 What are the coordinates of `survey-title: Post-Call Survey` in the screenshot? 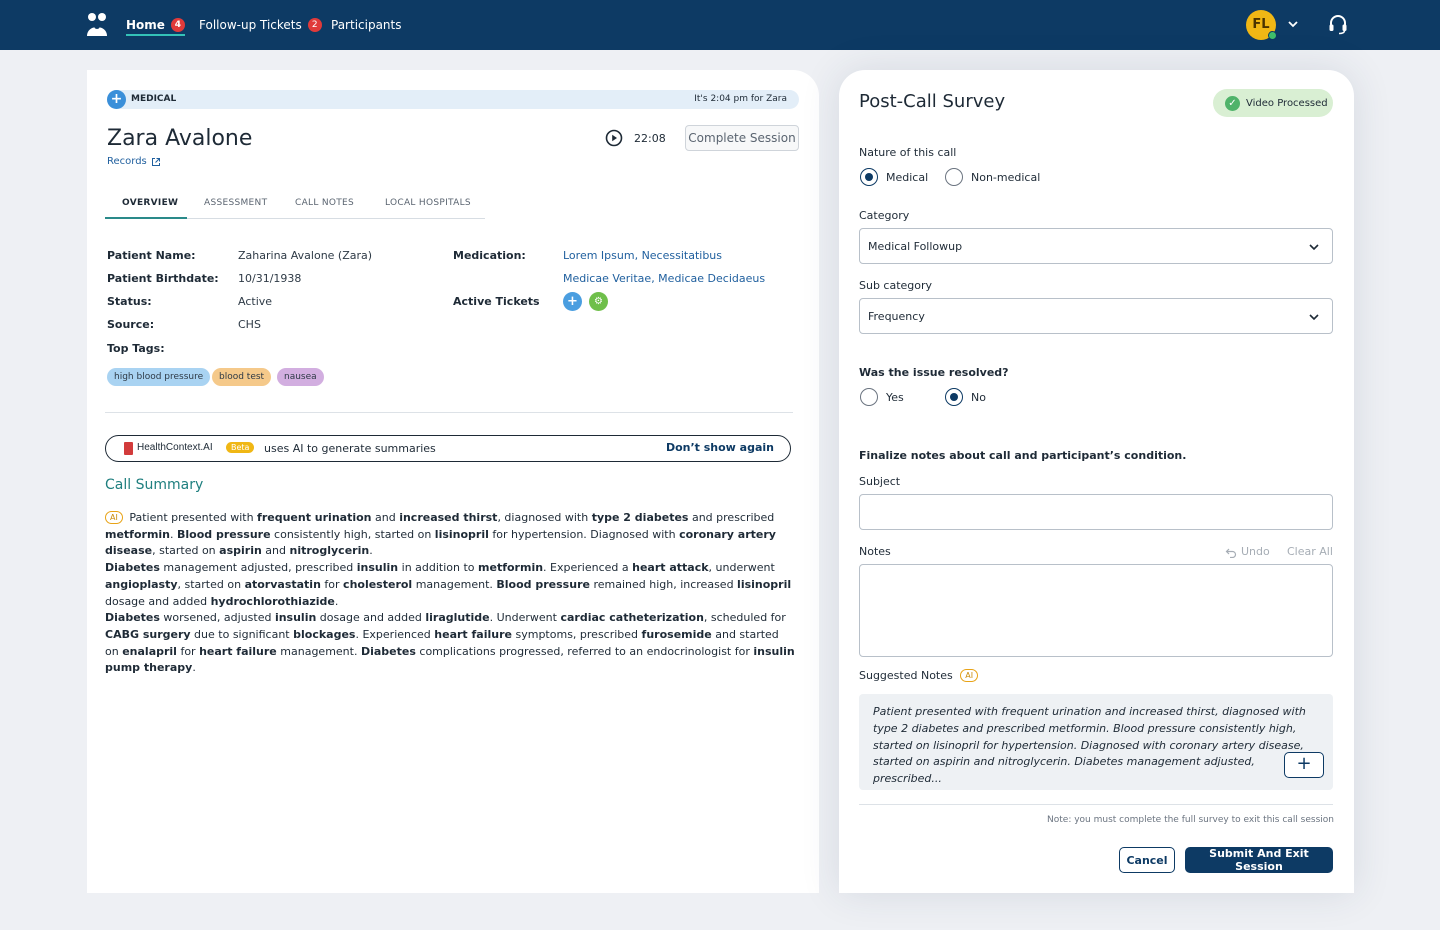 It's located at (932, 101).